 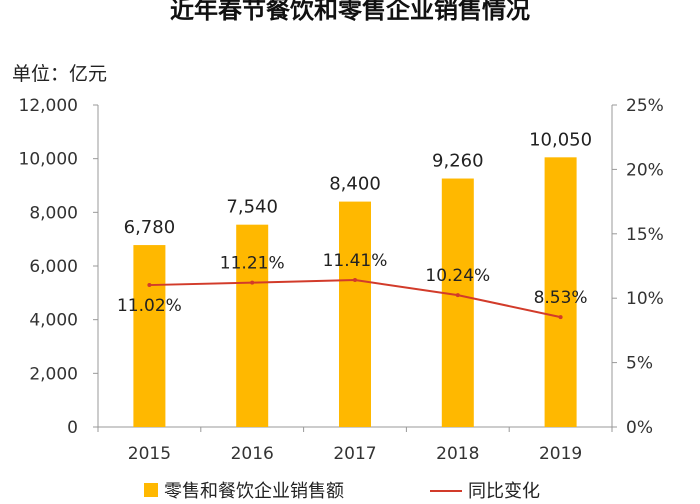 What do you see at coordinates (457, 276) in the screenshot?
I see `line-value-label: 10.24%` at bounding box center [457, 276].